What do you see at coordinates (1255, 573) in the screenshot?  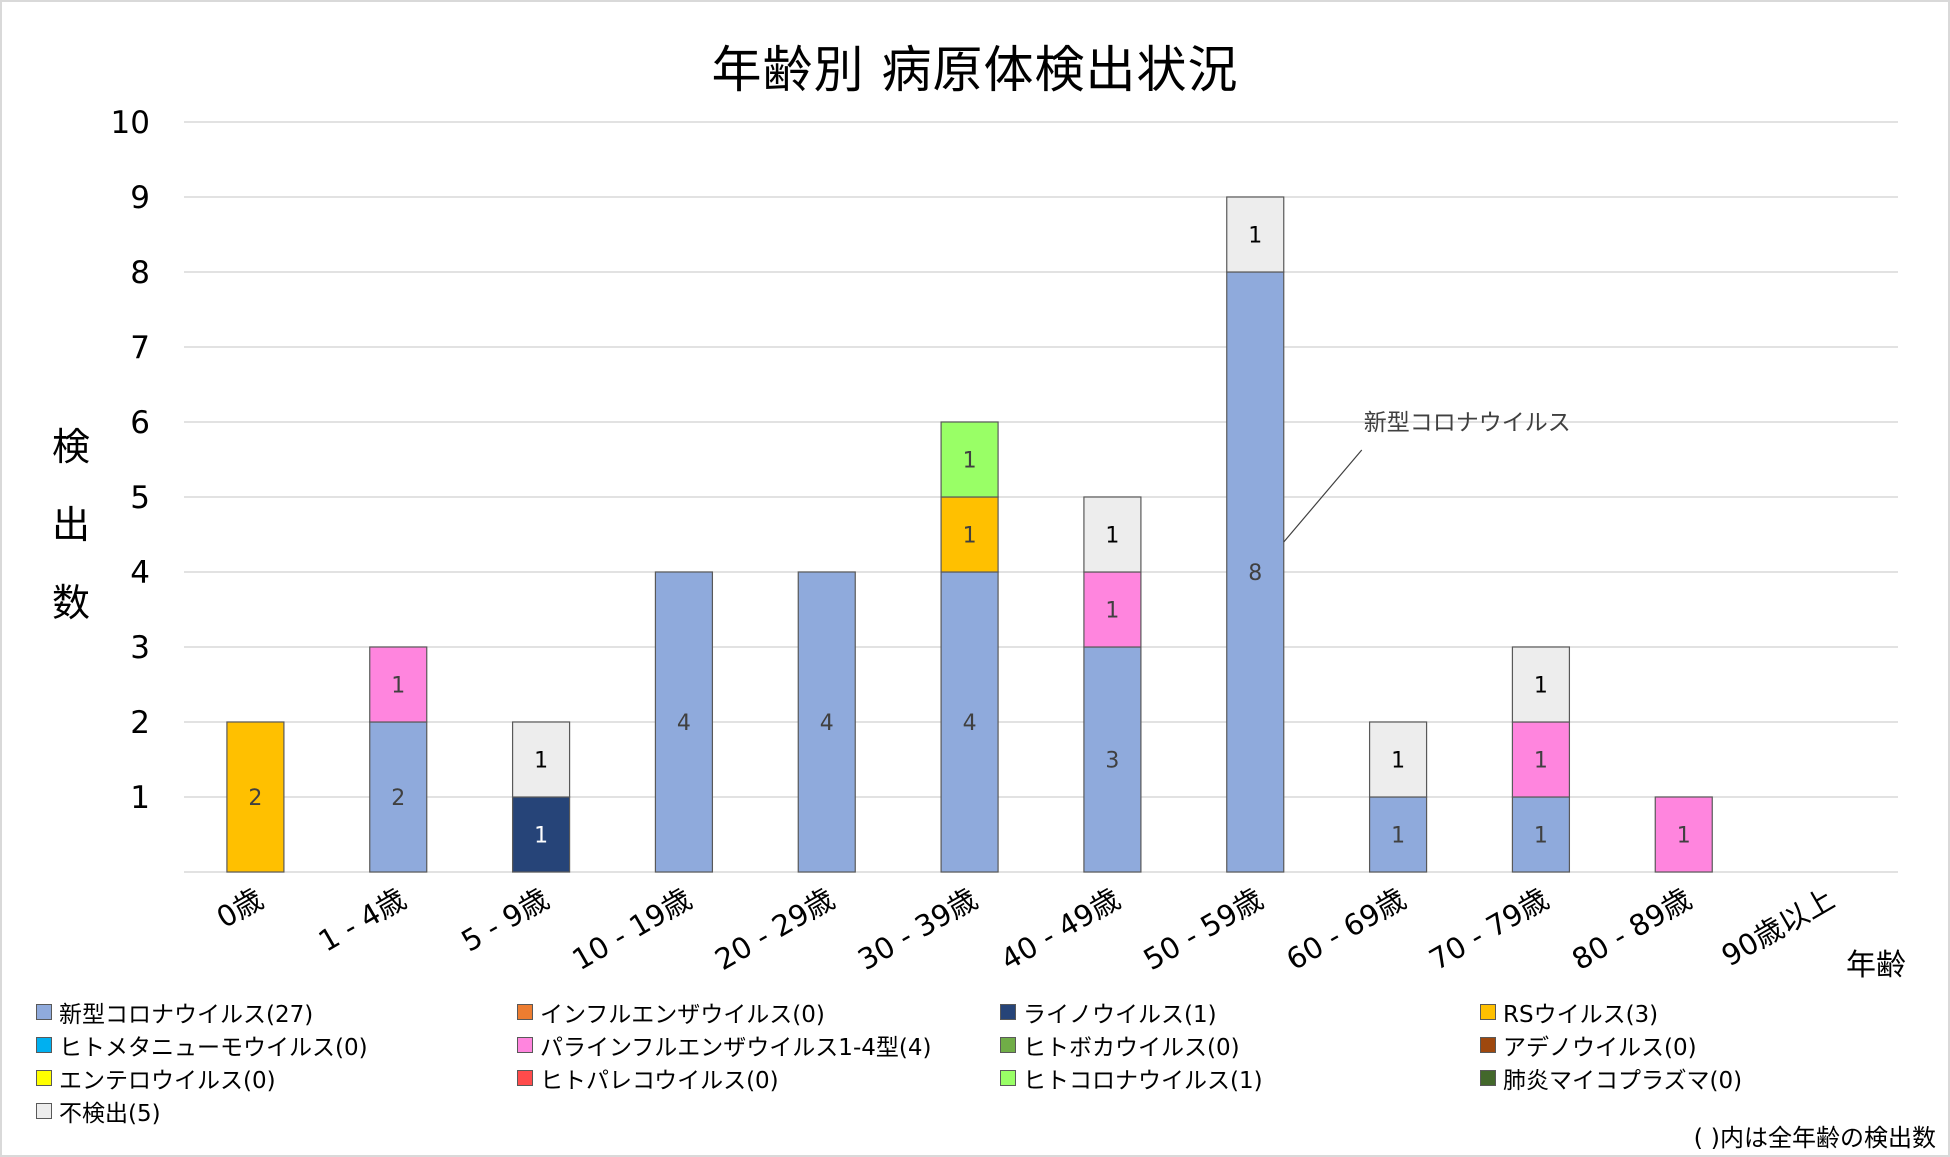 I see `data-label: 8` at bounding box center [1255, 573].